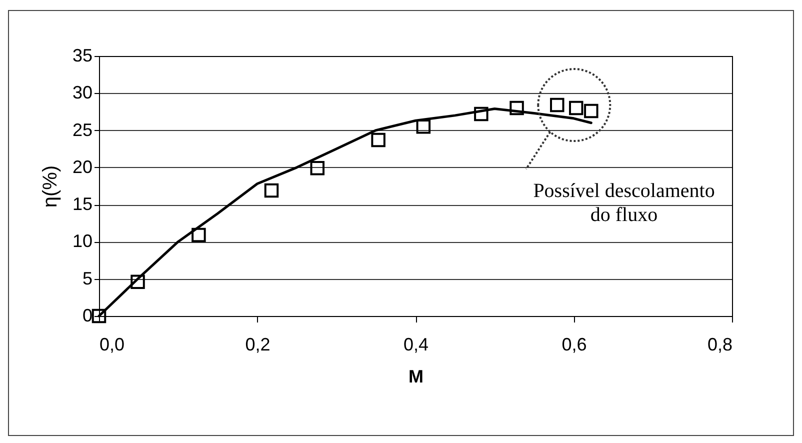  What do you see at coordinates (50, 186) in the screenshot?
I see `y-axis-title: η(%)` at bounding box center [50, 186].